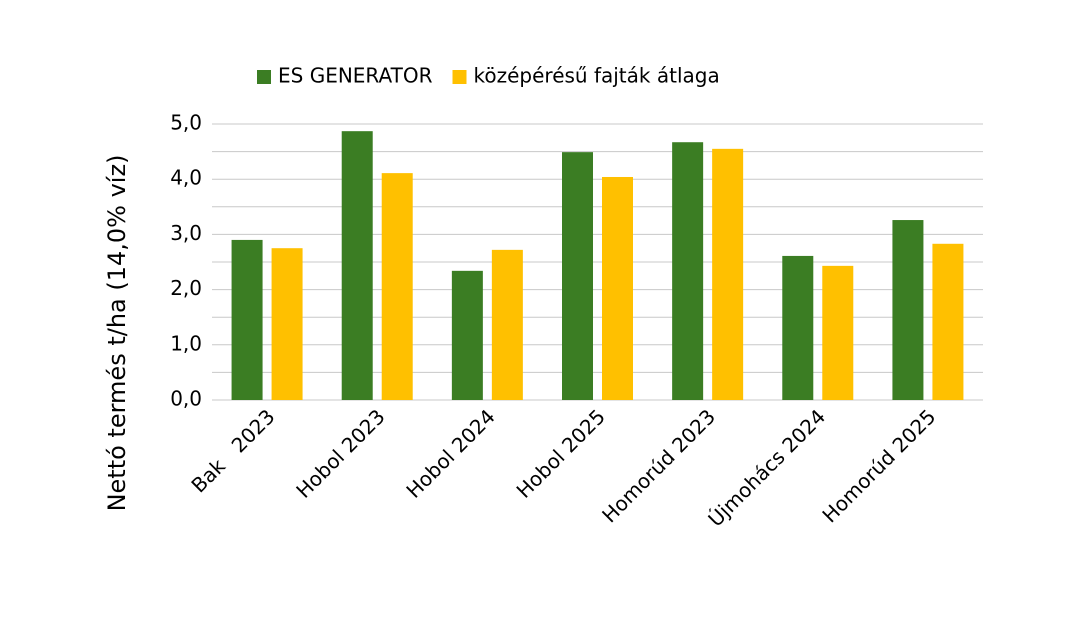 The image size is (1091, 632). Describe the element at coordinates (561, 453) in the screenshot. I see `x-tick-label: Hobol 2025` at that location.